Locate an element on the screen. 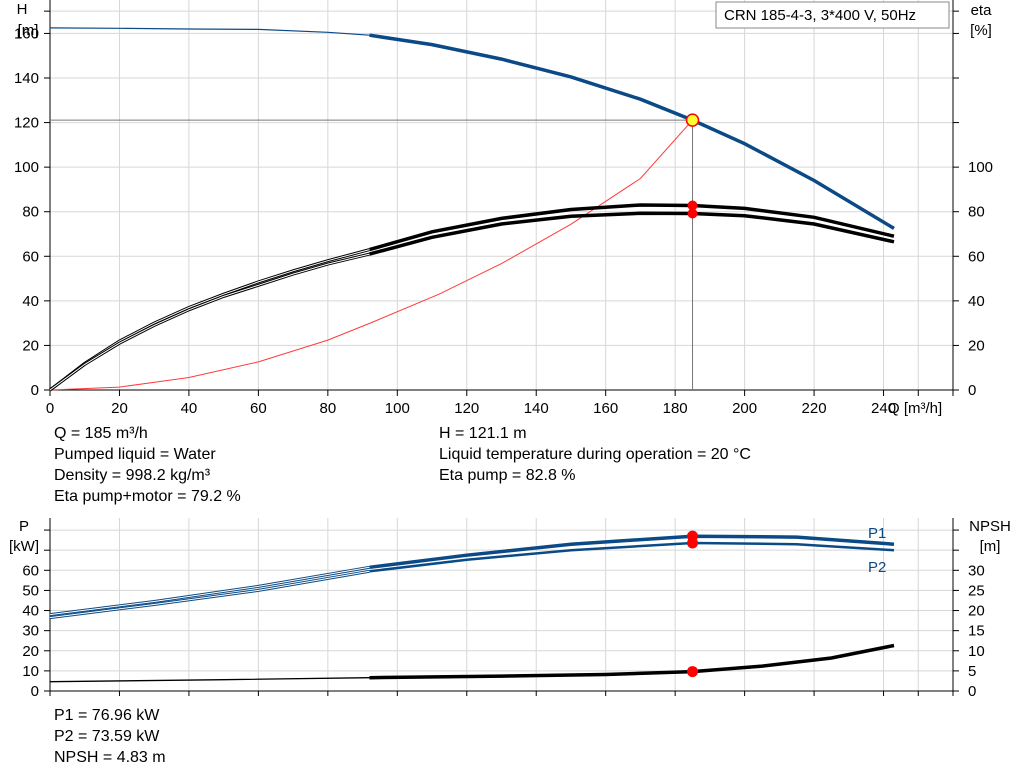  x-tick-label: 100 is located at coordinates (397, 408).